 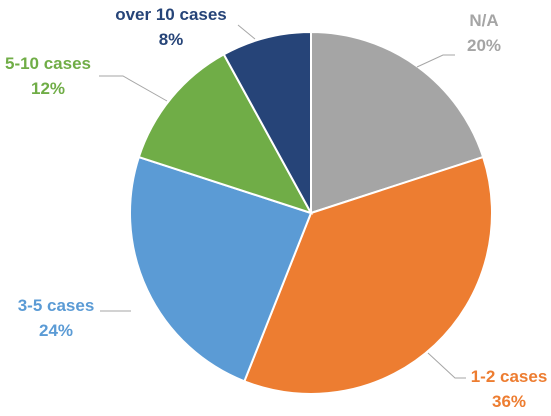 I want to click on leader-over-10-cases, so click(x=246, y=32).